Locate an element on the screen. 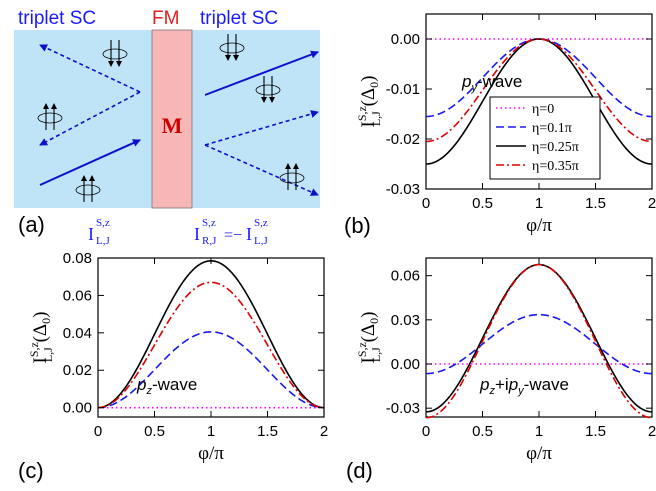 The width and height of the screenshot is (656, 491). incident-path-left is located at coordinates (90, 162).